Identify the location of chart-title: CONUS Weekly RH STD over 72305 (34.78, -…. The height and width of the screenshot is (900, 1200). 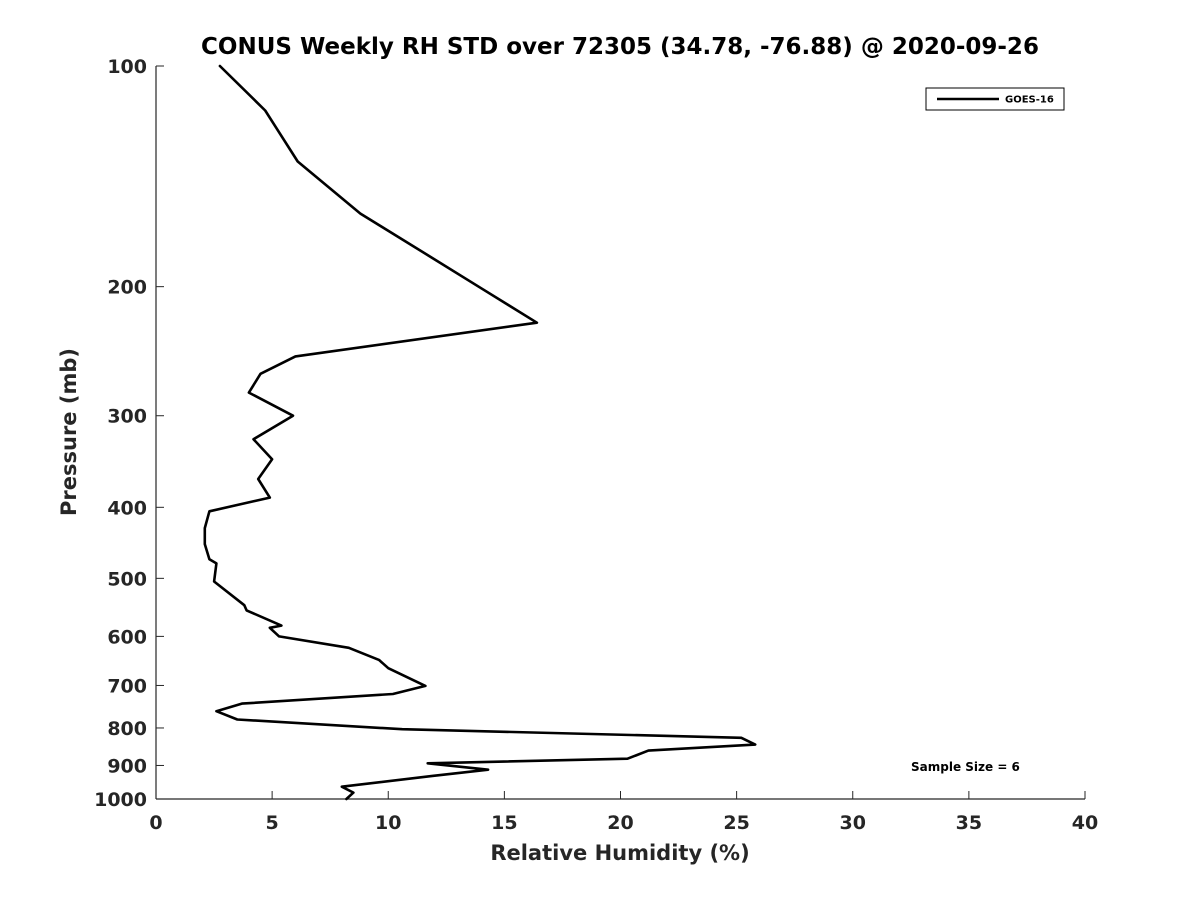
(620, 47).